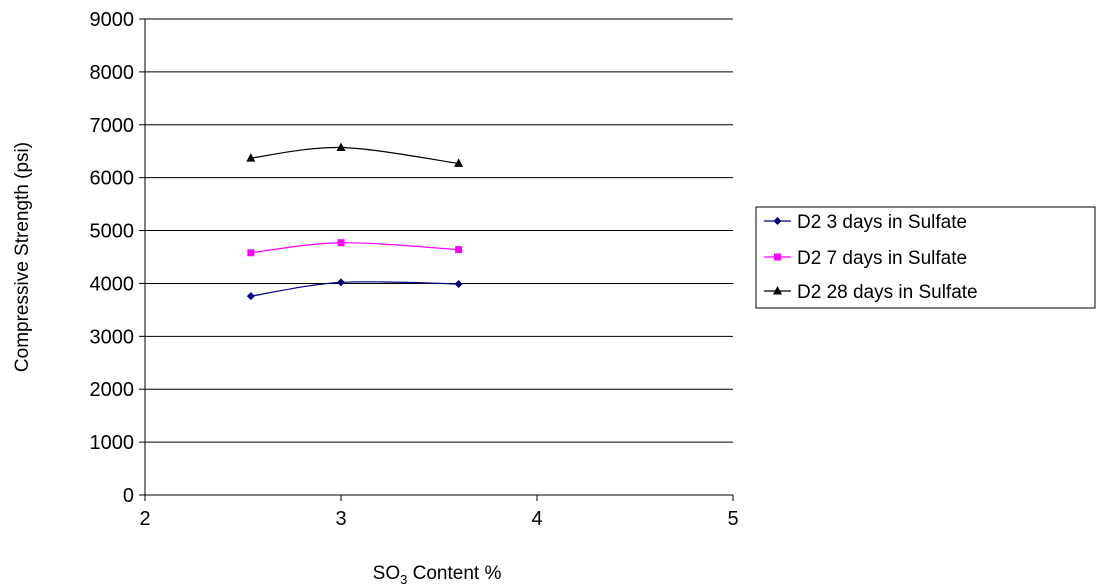 This screenshot has width=1099, height=587. Describe the element at coordinates (355, 221) in the screenshot. I see `series-group` at that location.